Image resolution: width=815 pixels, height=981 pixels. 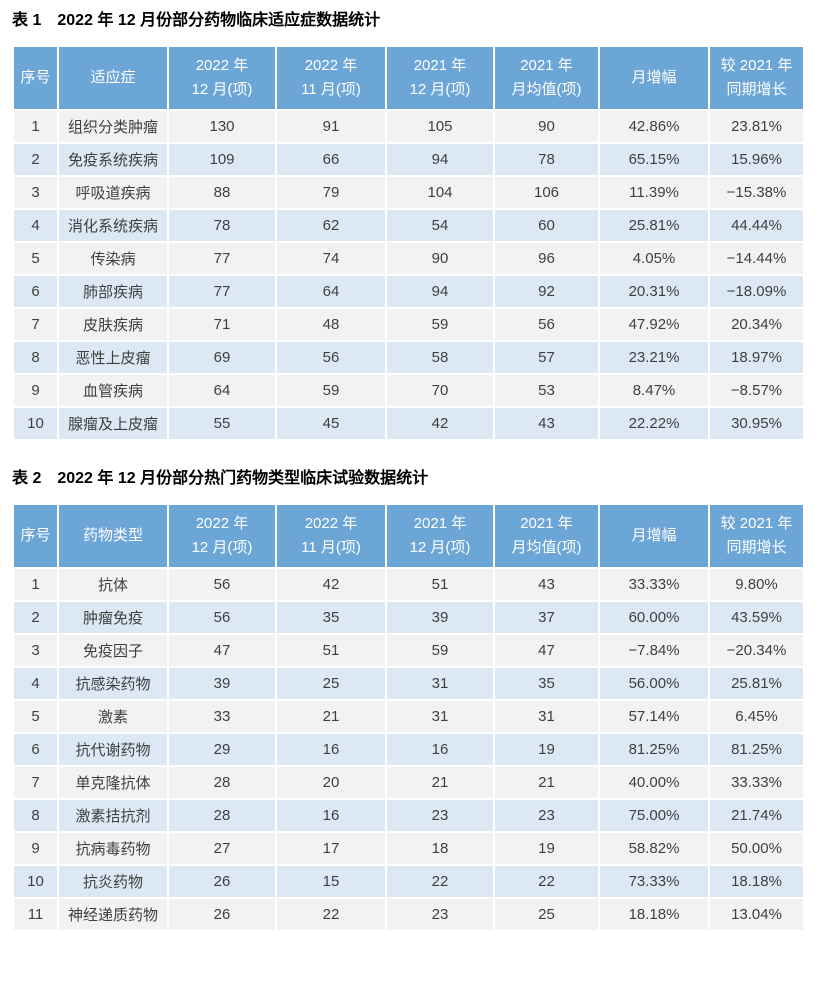 I want to click on table-cell: 45, so click(x=331, y=423).